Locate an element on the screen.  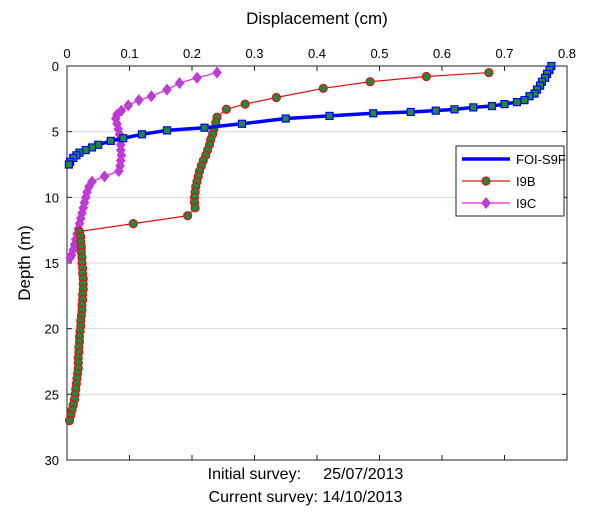
initial-survey-date: Initial survey: 25/07/2013 is located at coordinates (305, 474).